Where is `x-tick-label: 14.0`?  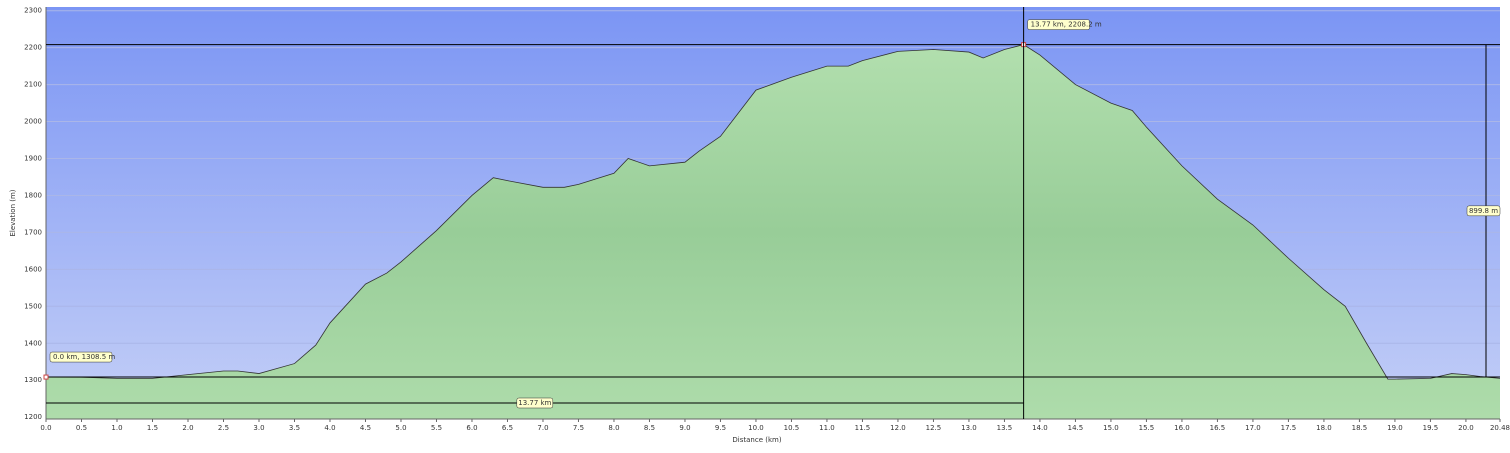 x-tick-label: 14.0 is located at coordinates (1040, 428).